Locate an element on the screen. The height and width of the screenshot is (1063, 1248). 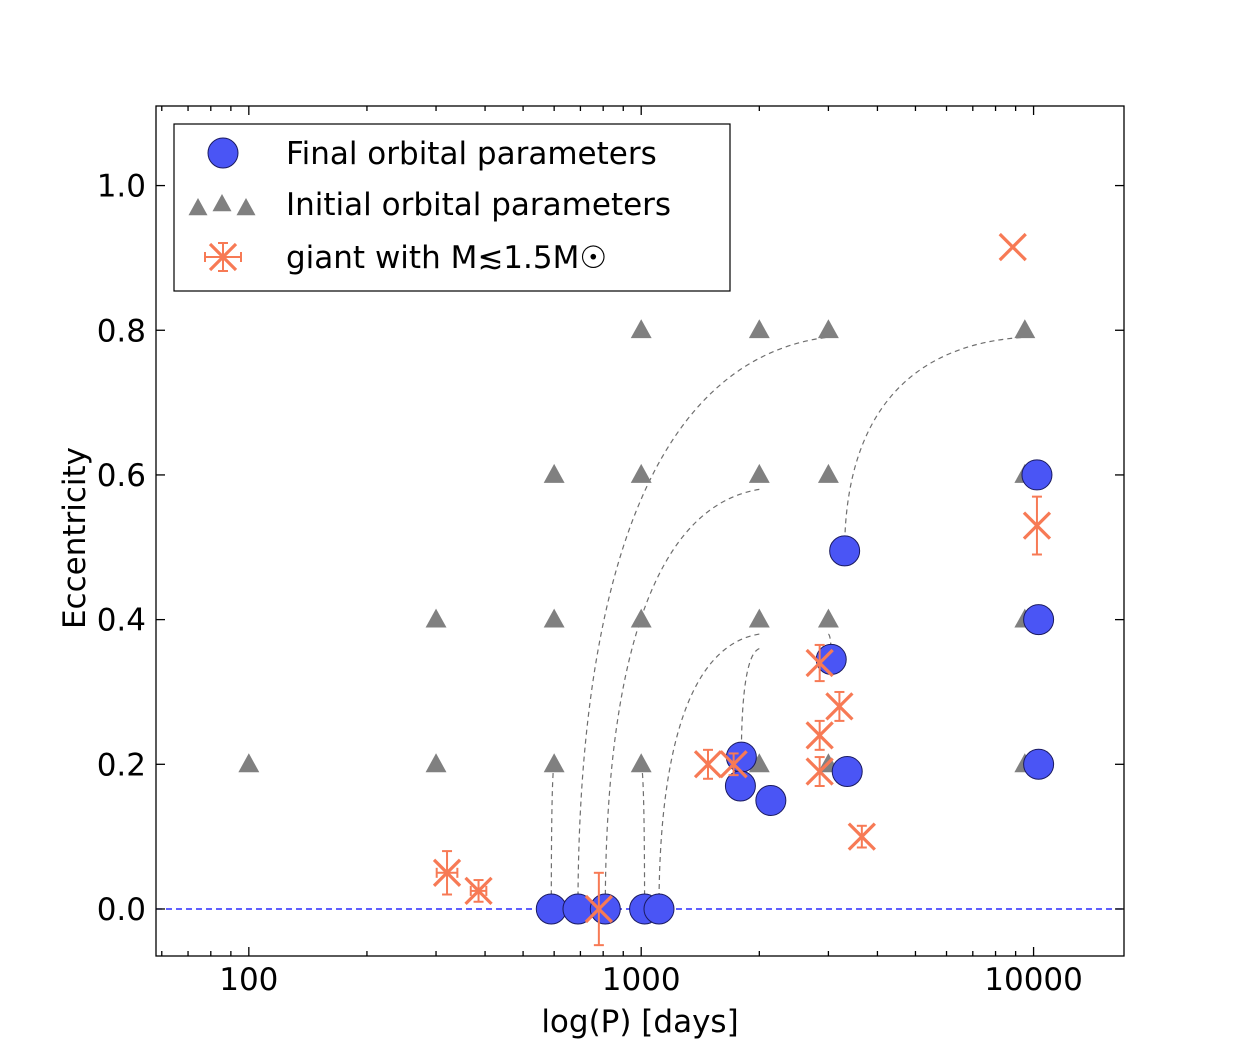
y-tick-label: 0.8 is located at coordinates (121, 331).